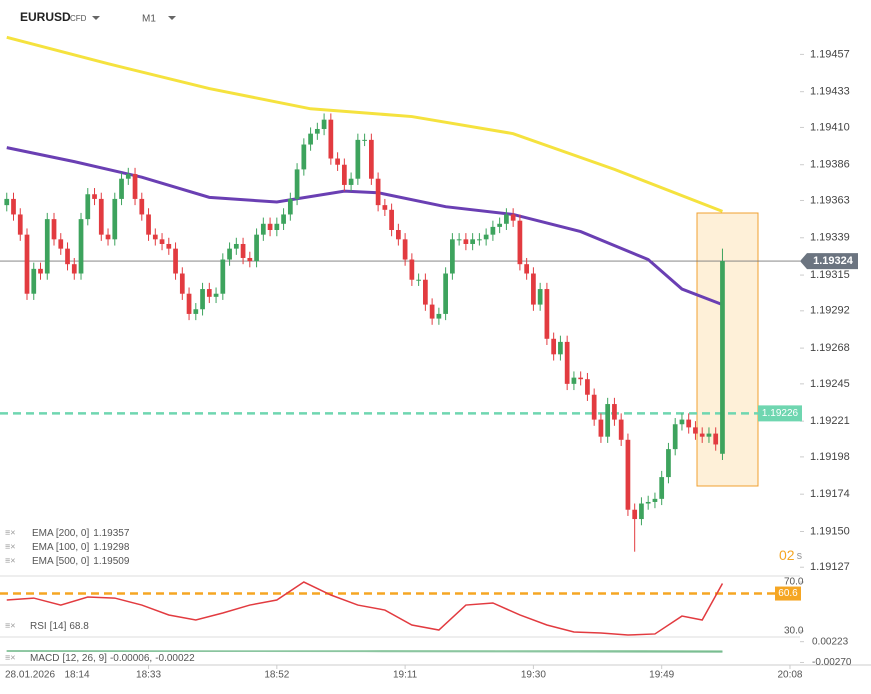  What do you see at coordinates (788, 593) in the screenshot?
I see `rsi-level-label: 60.6` at bounding box center [788, 593].